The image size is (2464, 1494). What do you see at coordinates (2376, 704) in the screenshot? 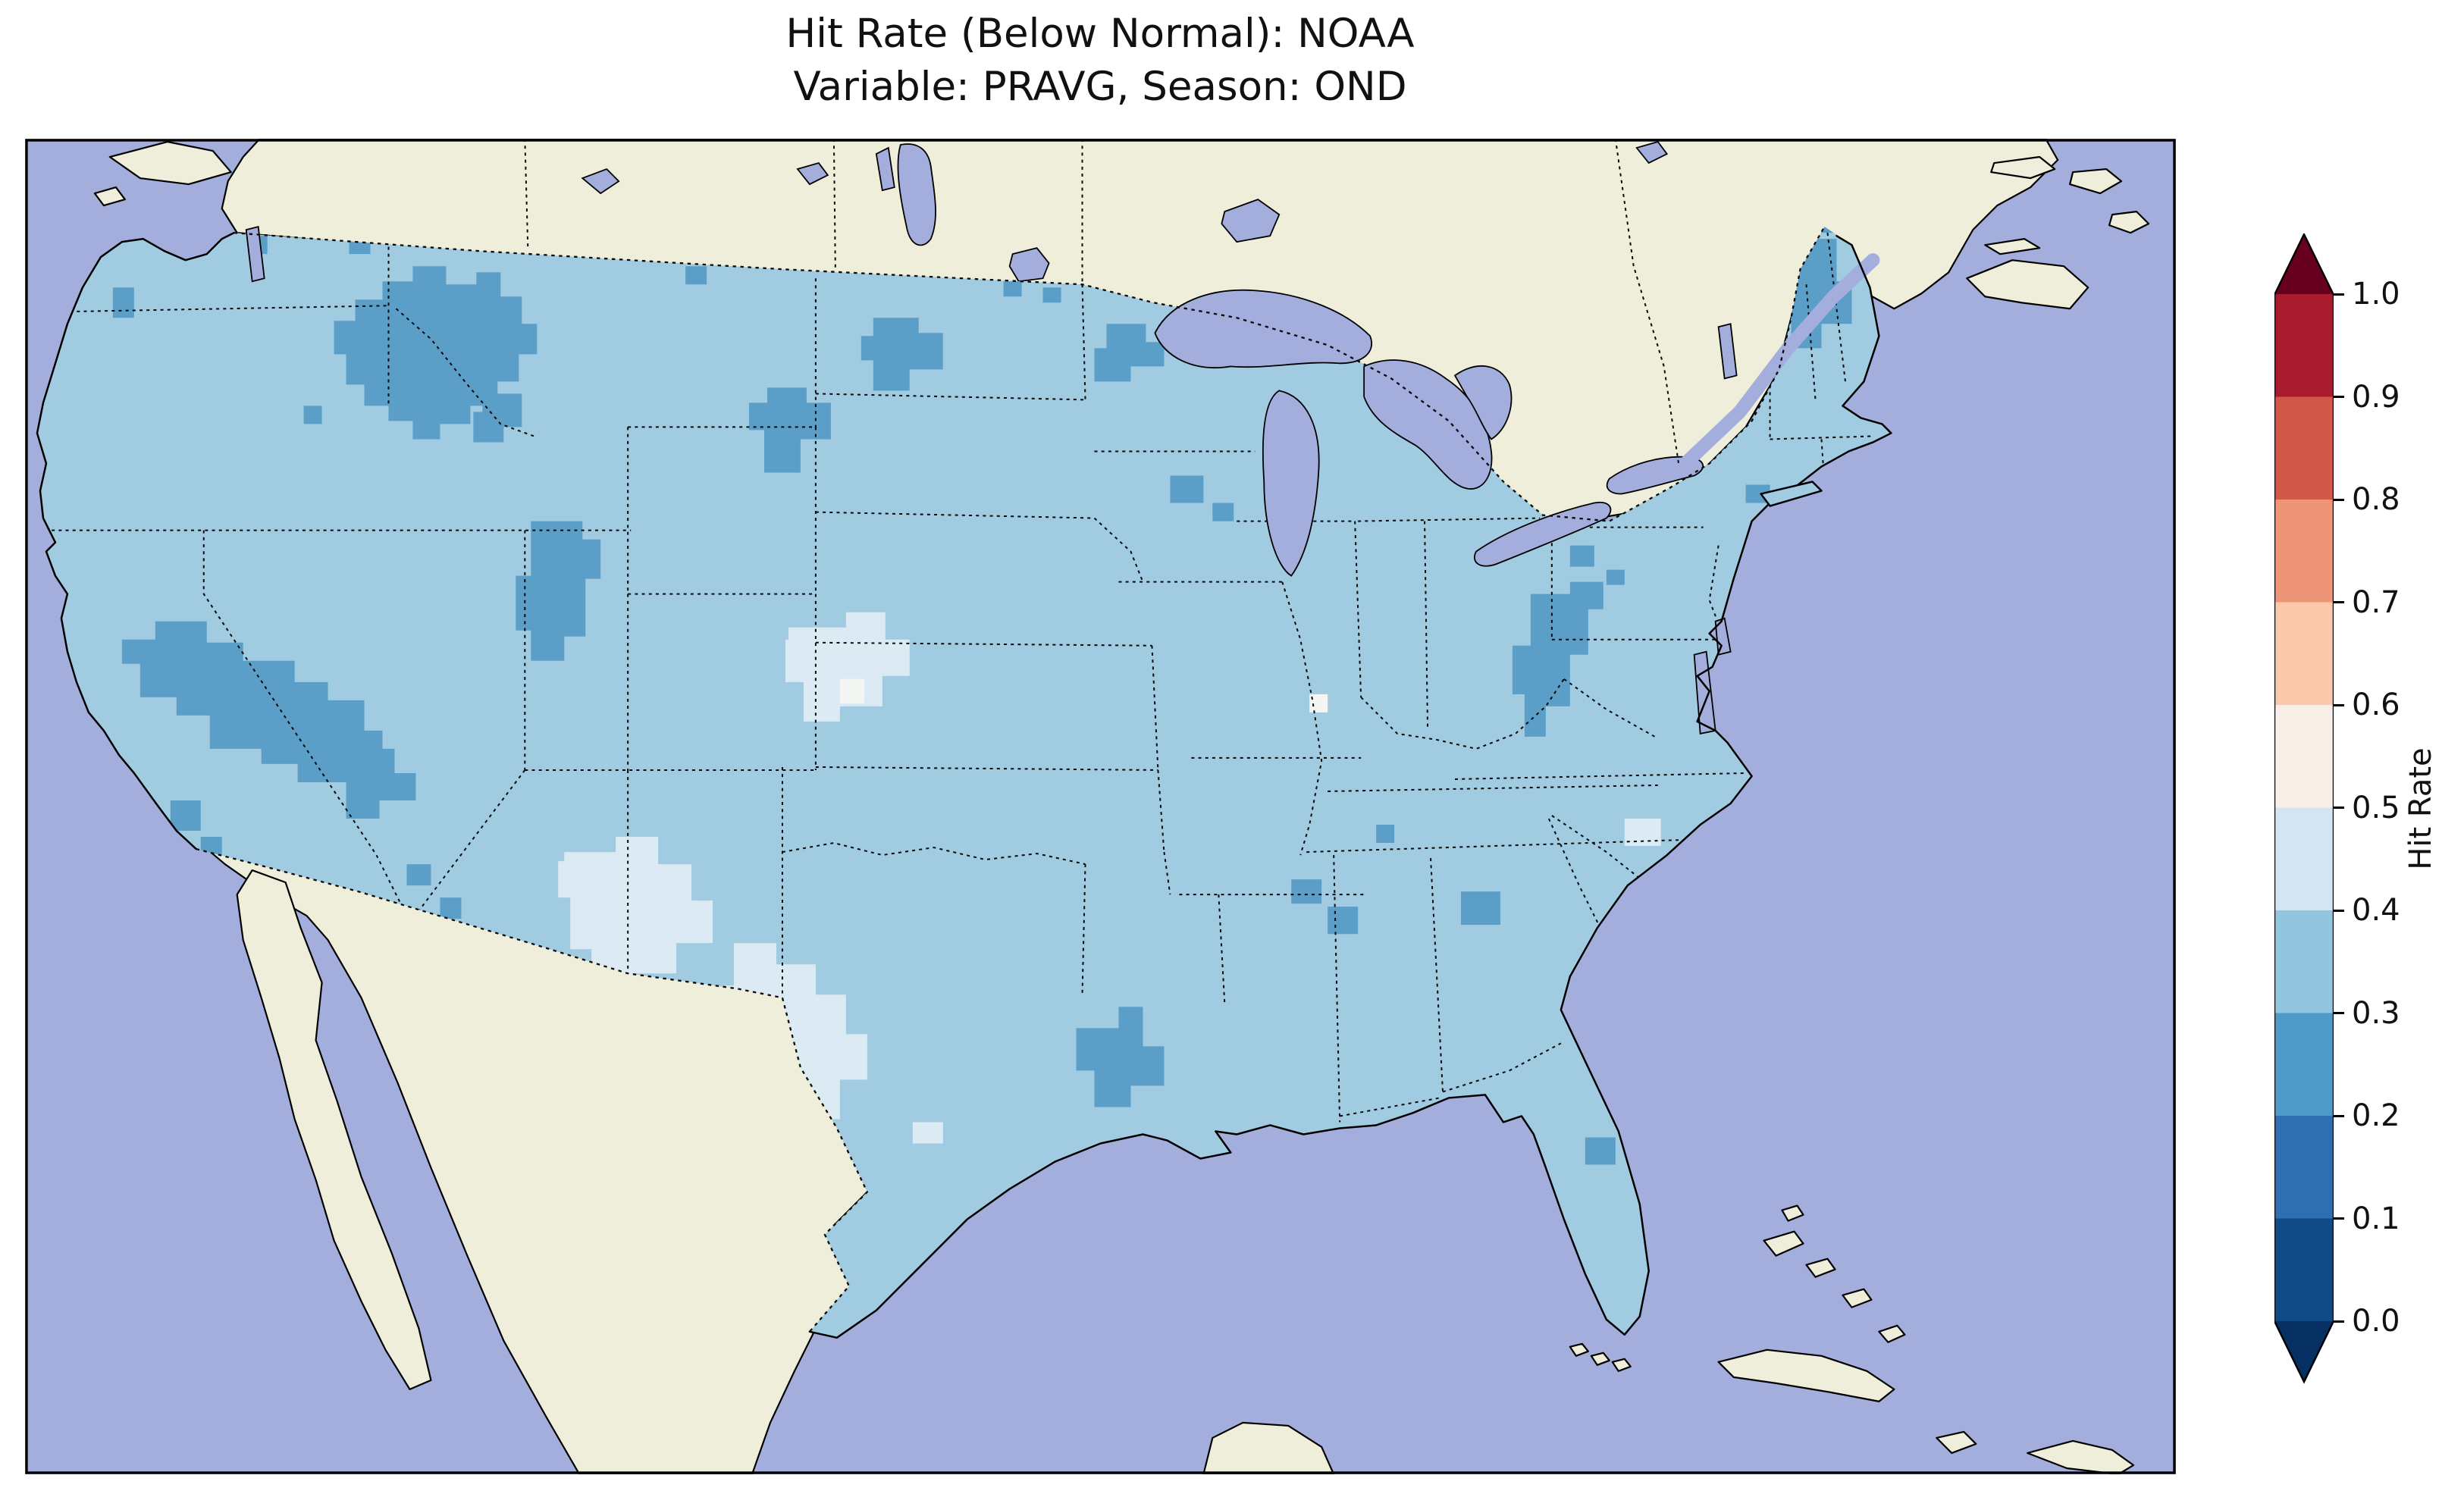
I see `colorbar-tick-label: 0.6` at bounding box center [2376, 704].